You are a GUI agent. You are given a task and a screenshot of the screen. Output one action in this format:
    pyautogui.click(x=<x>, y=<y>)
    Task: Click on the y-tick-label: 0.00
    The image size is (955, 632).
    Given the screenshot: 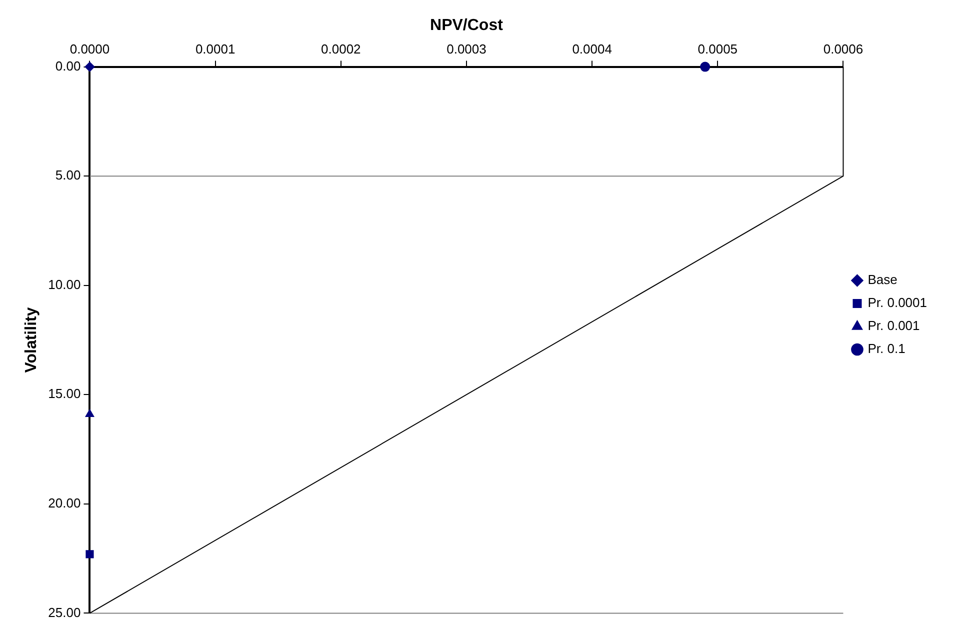 What is the action you would take?
    pyautogui.click(x=68, y=66)
    